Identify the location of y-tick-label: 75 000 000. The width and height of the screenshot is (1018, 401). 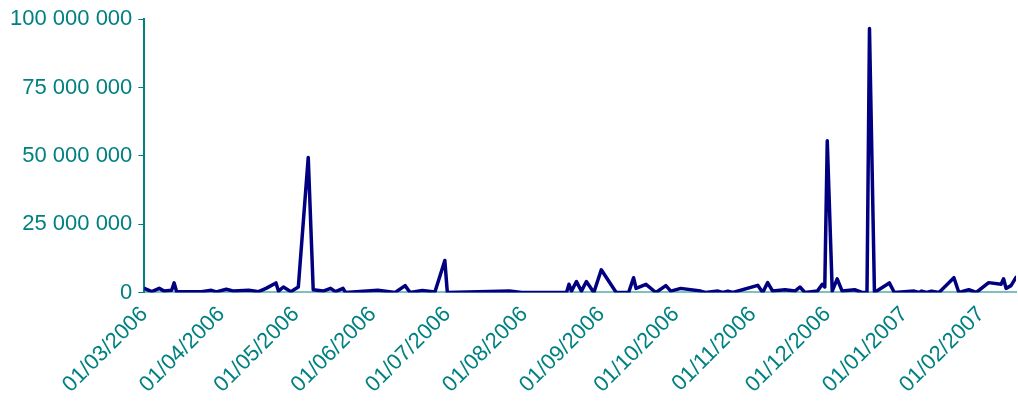
(77, 86).